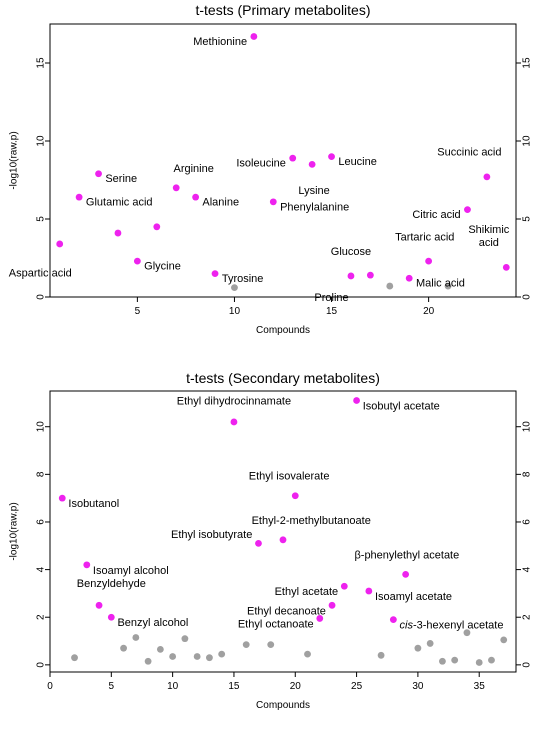 This screenshot has height=734, width=550. What do you see at coordinates (527, 474) in the screenshot?
I see `y-right-tick-label: 8` at bounding box center [527, 474].